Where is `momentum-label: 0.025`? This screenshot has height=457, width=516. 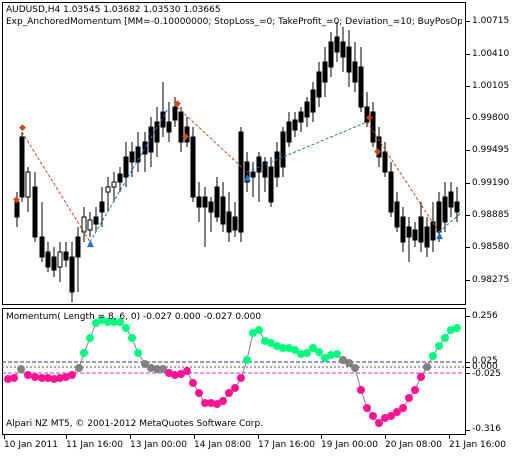
momentum-label: 0.025 is located at coordinates (485, 361).